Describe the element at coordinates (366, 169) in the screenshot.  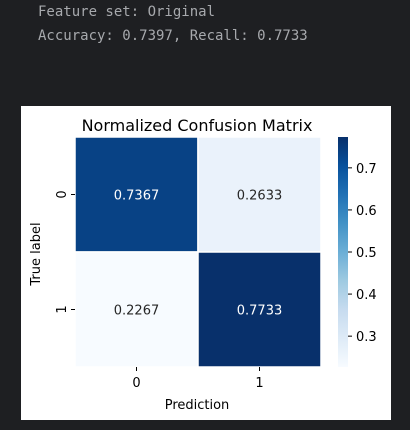
I see `colorbar-tick-label-4: 0.7` at that location.